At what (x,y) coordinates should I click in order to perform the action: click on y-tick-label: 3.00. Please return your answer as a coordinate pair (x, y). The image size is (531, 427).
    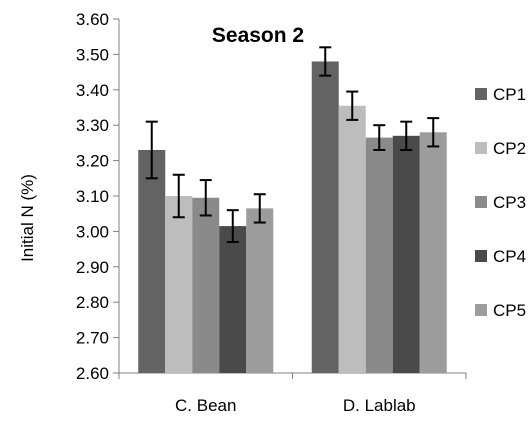
    Looking at the image, I should click on (92, 231).